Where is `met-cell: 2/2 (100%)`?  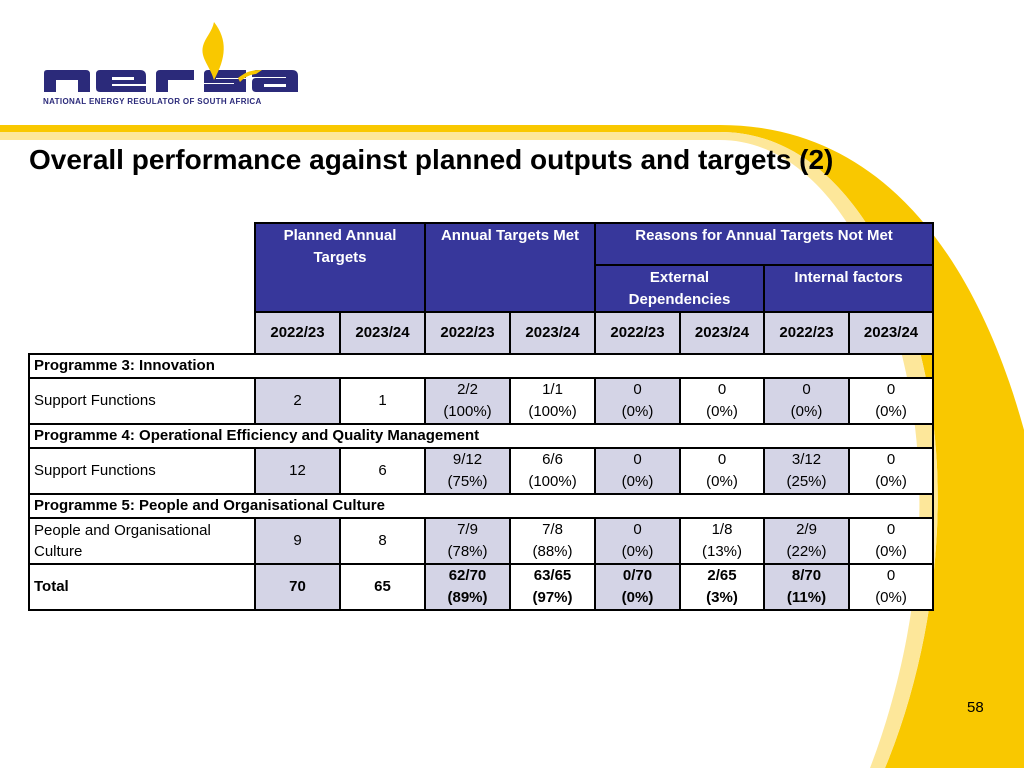 met-cell: 2/2 (100%) is located at coordinates (467, 401).